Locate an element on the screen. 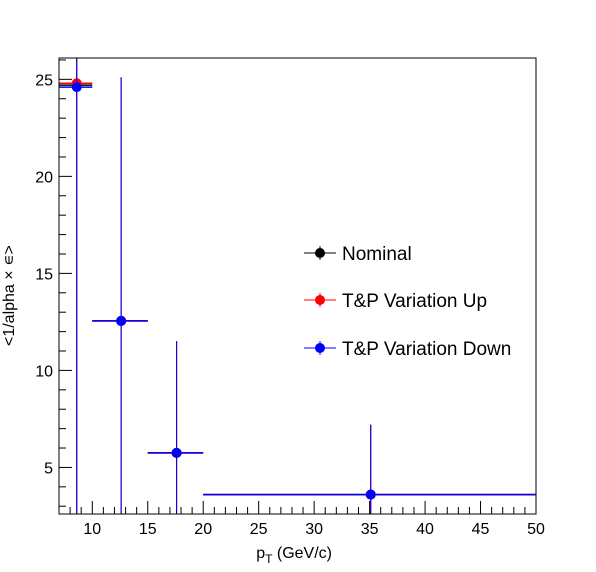 The height and width of the screenshot is (572, 596). y-tick-label: 10 is located at coordinates (44, 371).